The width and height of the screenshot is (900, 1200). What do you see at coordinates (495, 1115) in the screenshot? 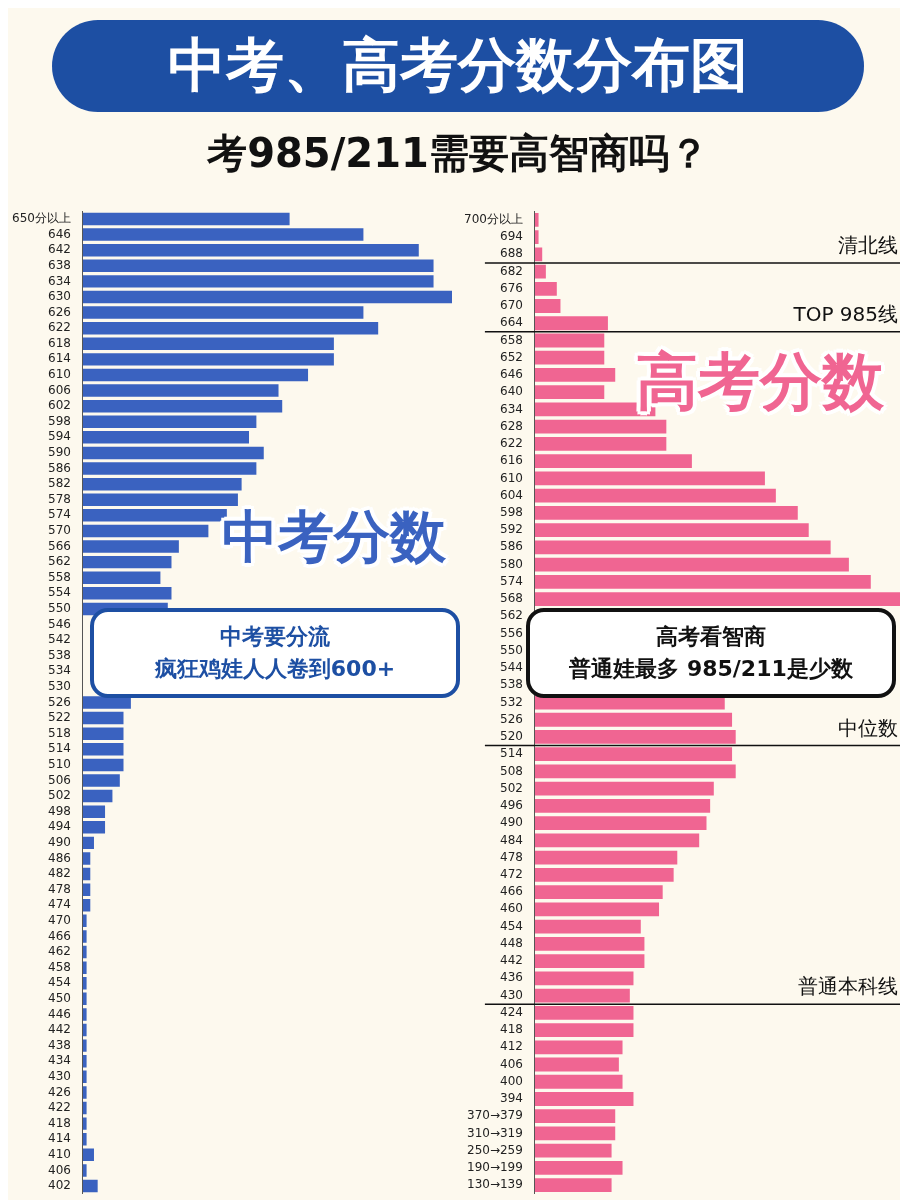
I see `y-tick-label: 370→379` at bounding box center [495, 1115].